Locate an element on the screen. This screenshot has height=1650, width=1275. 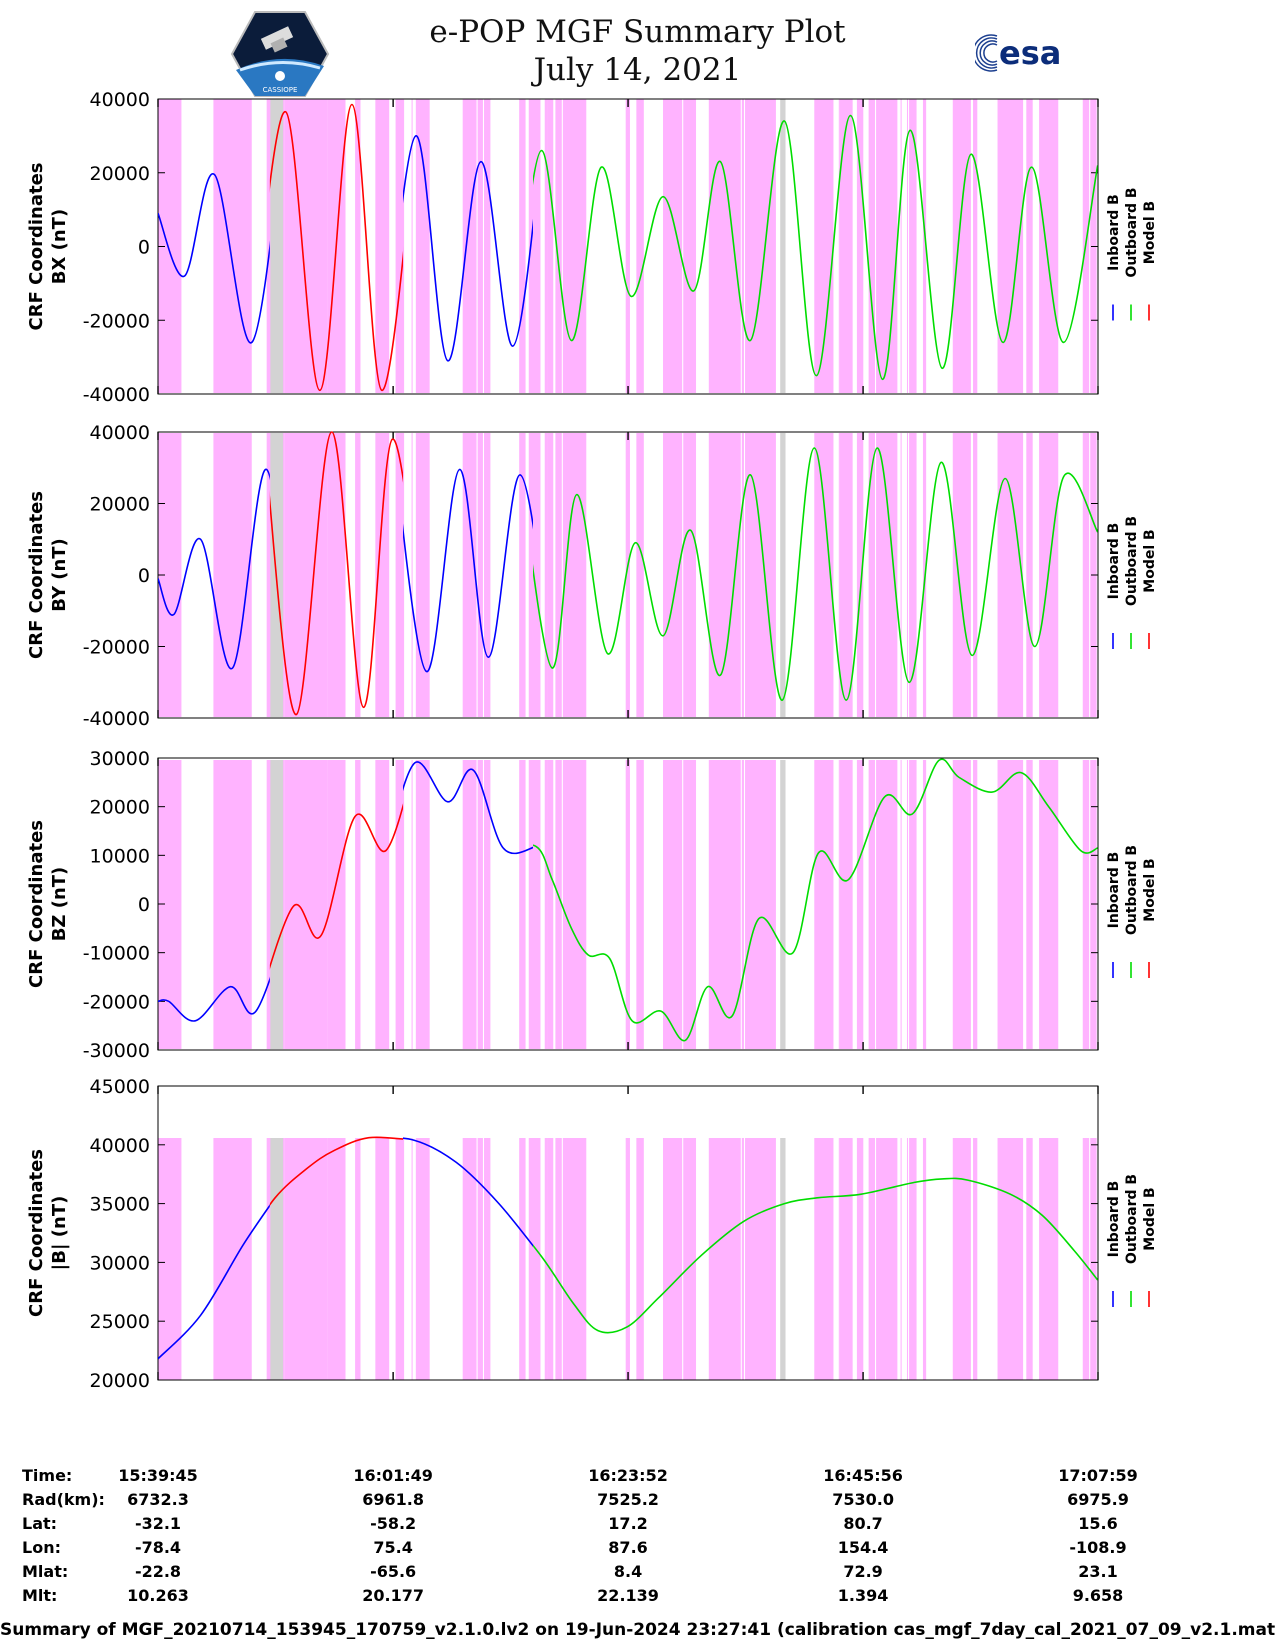
tick-table-cell: -58.2 is located at coordinates (393, 1523).